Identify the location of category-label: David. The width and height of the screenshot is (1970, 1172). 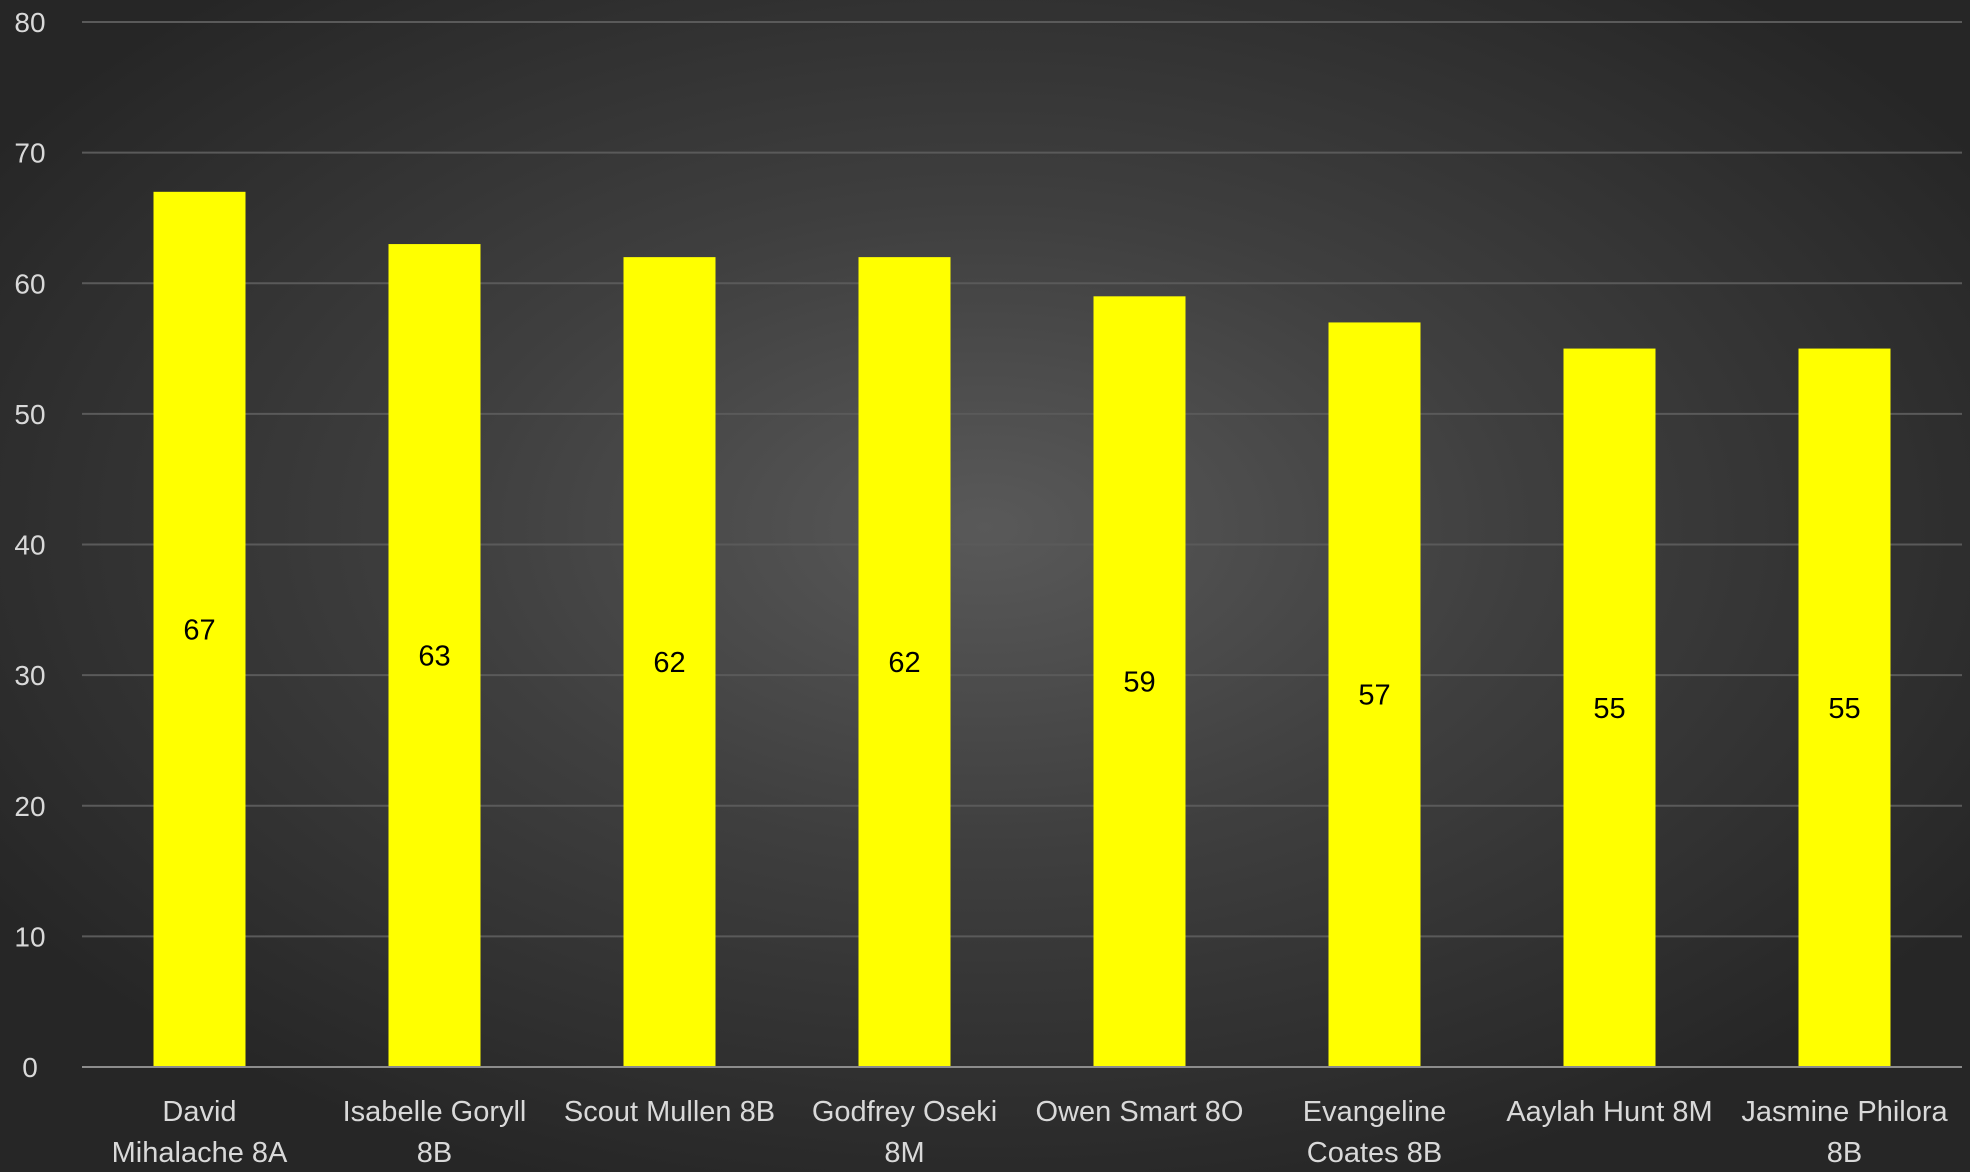
(199, 1112).